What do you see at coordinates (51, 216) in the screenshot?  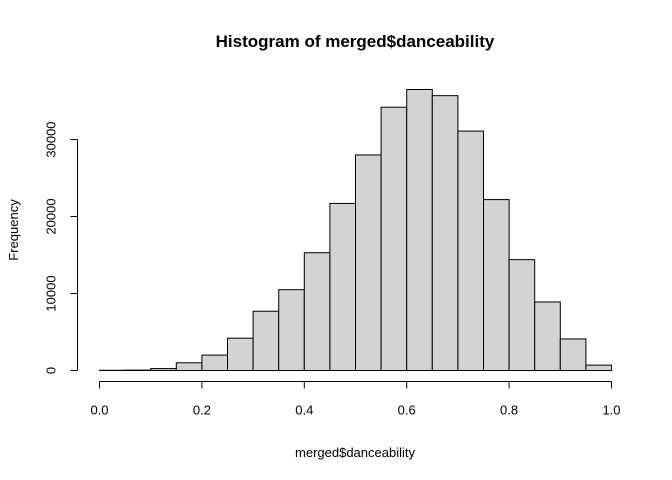 I see `y-tick-label: 20000` at bounding box center [51, 216].